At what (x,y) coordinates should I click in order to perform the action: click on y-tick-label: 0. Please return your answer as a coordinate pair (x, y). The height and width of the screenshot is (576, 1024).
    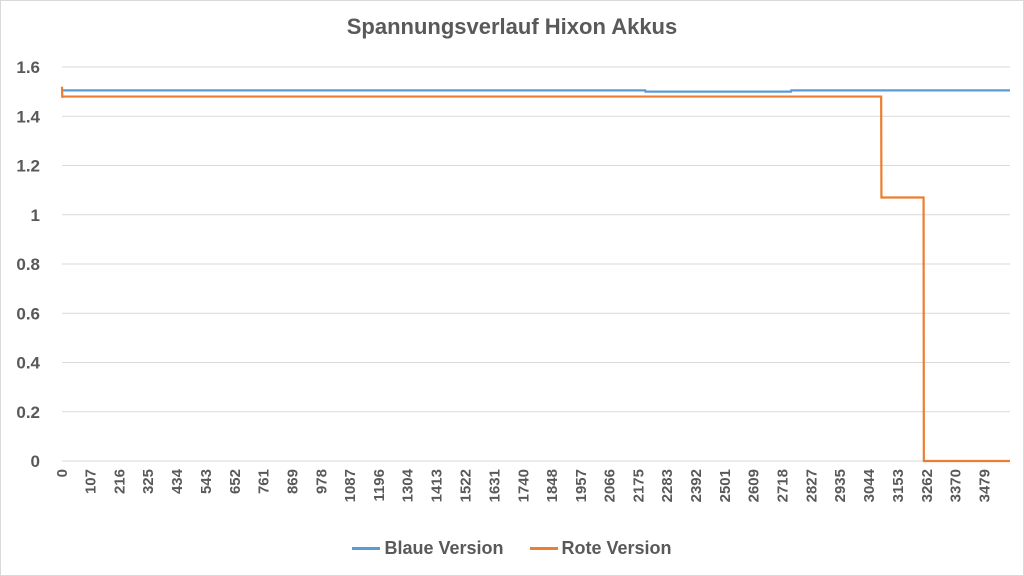
    Looking at the image, I should click on (35, 461).